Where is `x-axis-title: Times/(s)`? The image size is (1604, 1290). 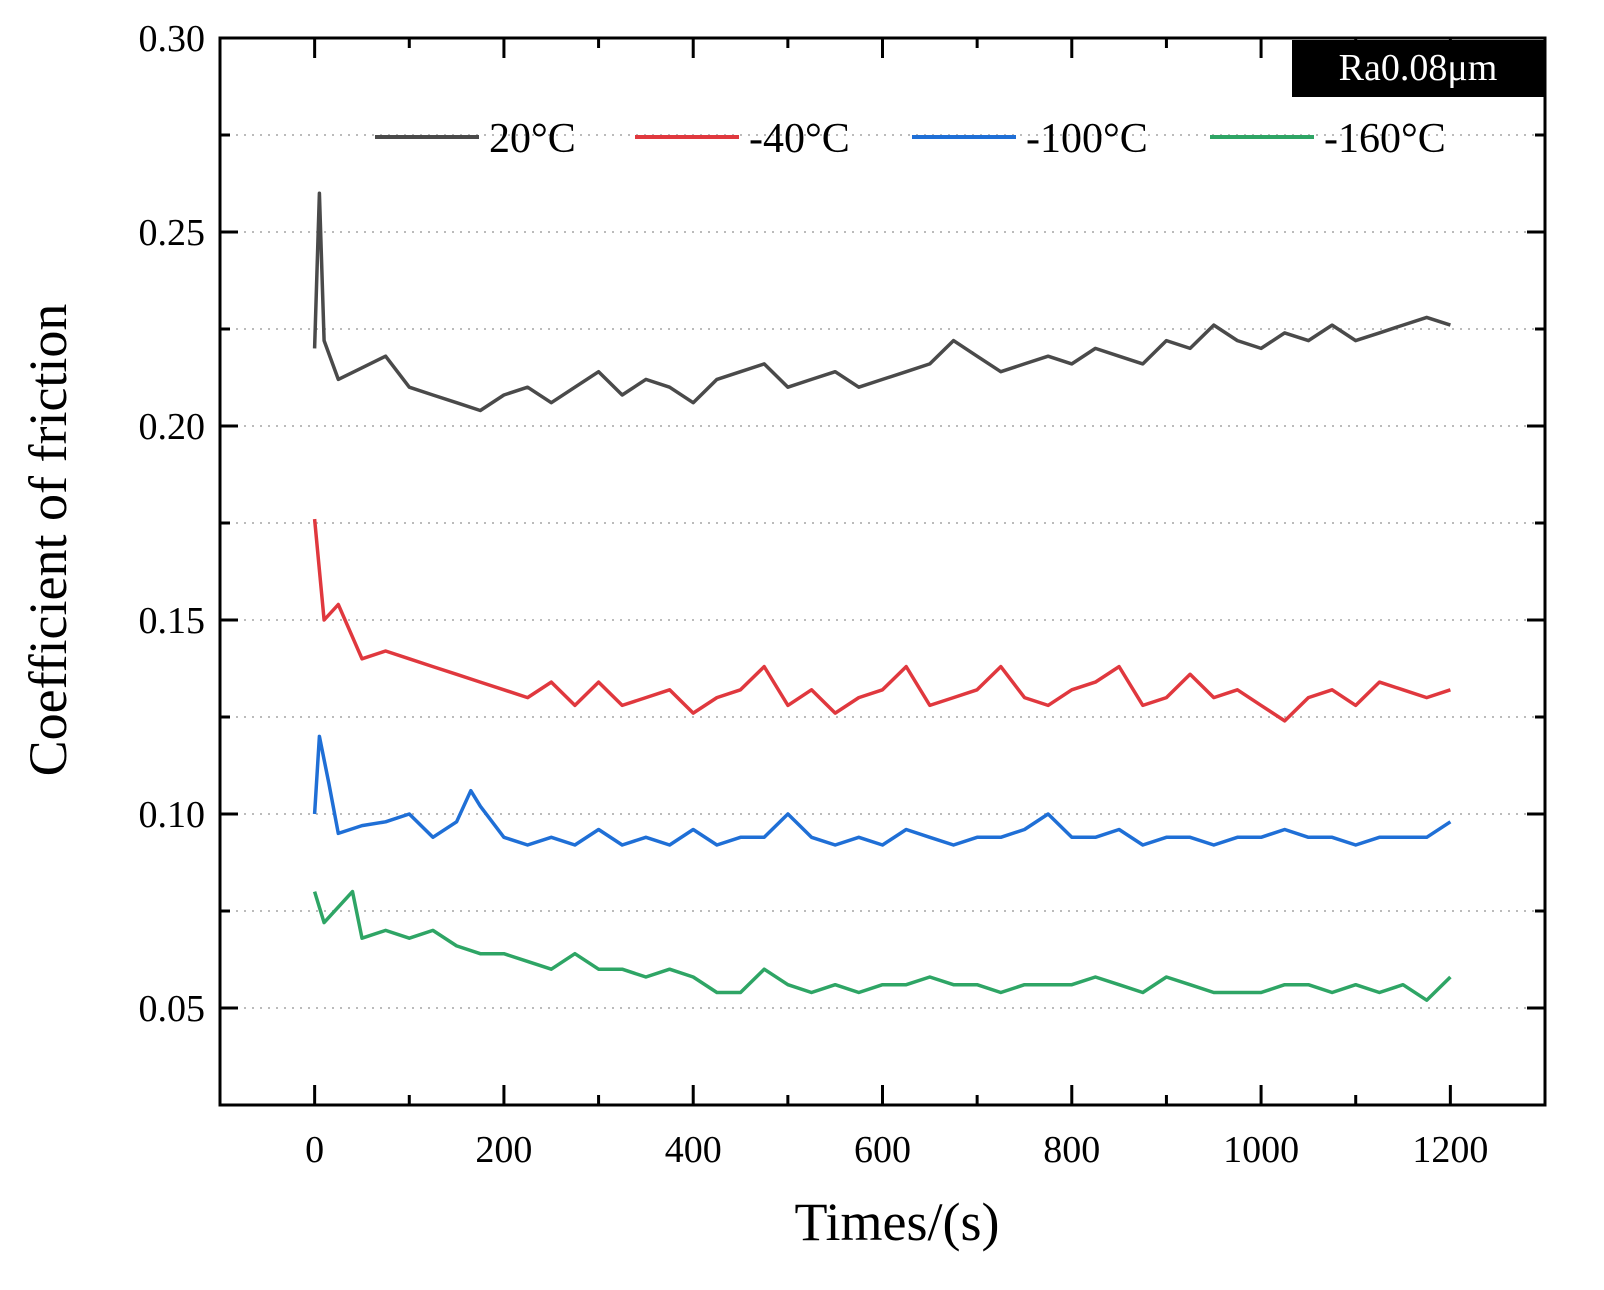
x-axis-title: Times/(s) is located at coordinates (896, 1222).